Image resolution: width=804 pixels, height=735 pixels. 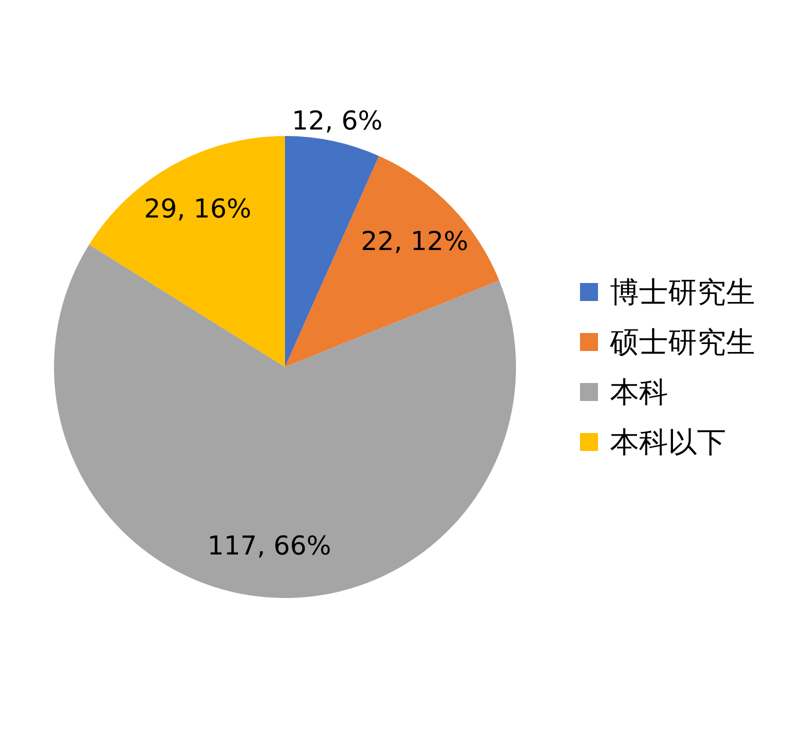 What do you see at coordinates (668, 442) in the screenshot?
I see `legend-label: 本科以下` at bounding box center [668, 442].